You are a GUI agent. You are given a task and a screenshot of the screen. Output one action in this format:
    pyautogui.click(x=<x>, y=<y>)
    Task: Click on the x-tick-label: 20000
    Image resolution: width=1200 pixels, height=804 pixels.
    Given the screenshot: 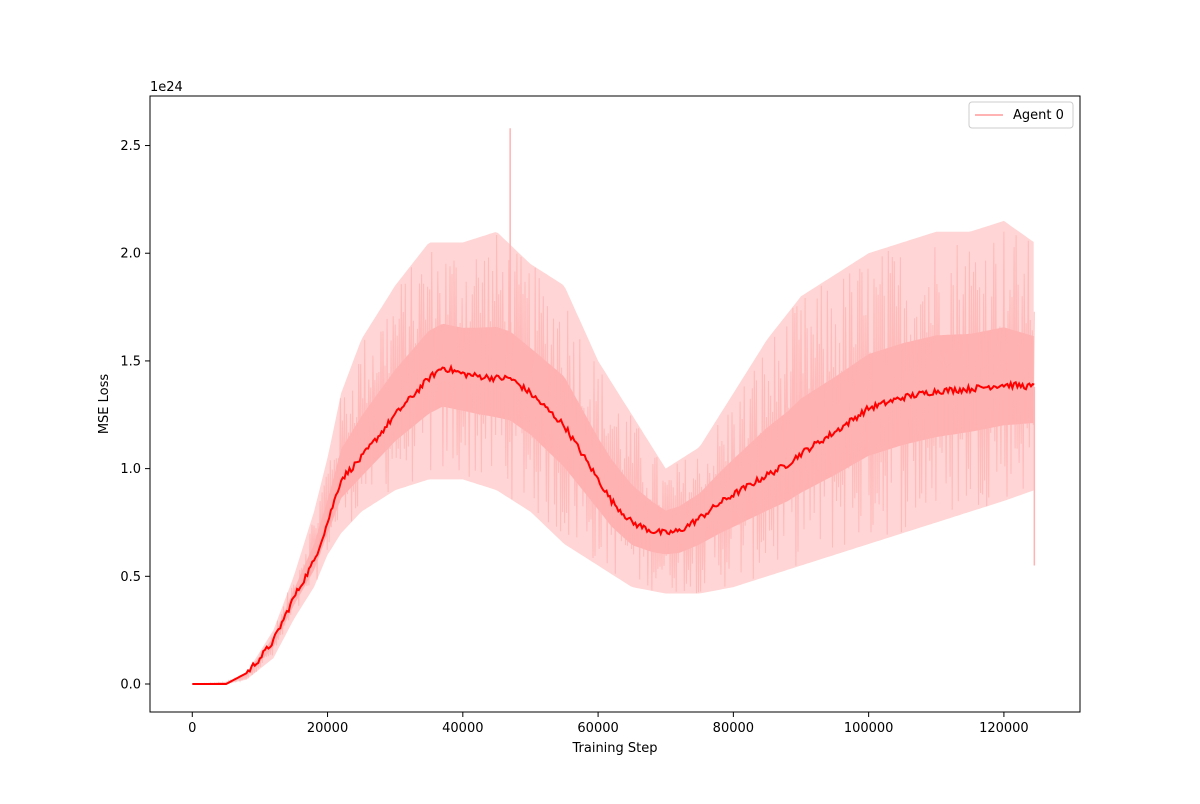 What is the action you would take?
    pyautogui.click(x=327, y=728)
    